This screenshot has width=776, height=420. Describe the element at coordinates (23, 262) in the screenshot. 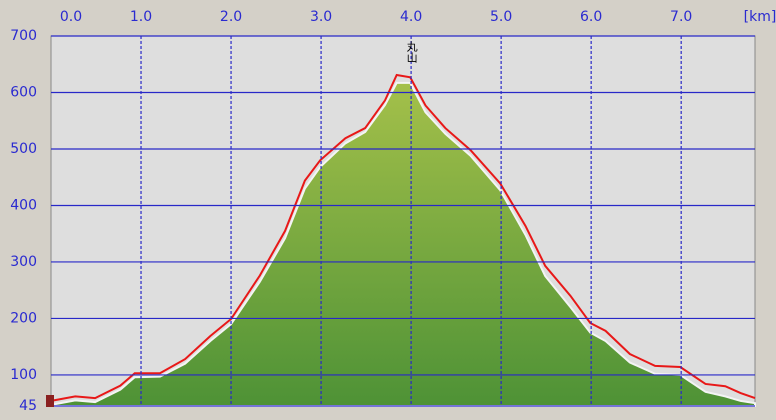

I see `y-tick-label: 300` at that location.